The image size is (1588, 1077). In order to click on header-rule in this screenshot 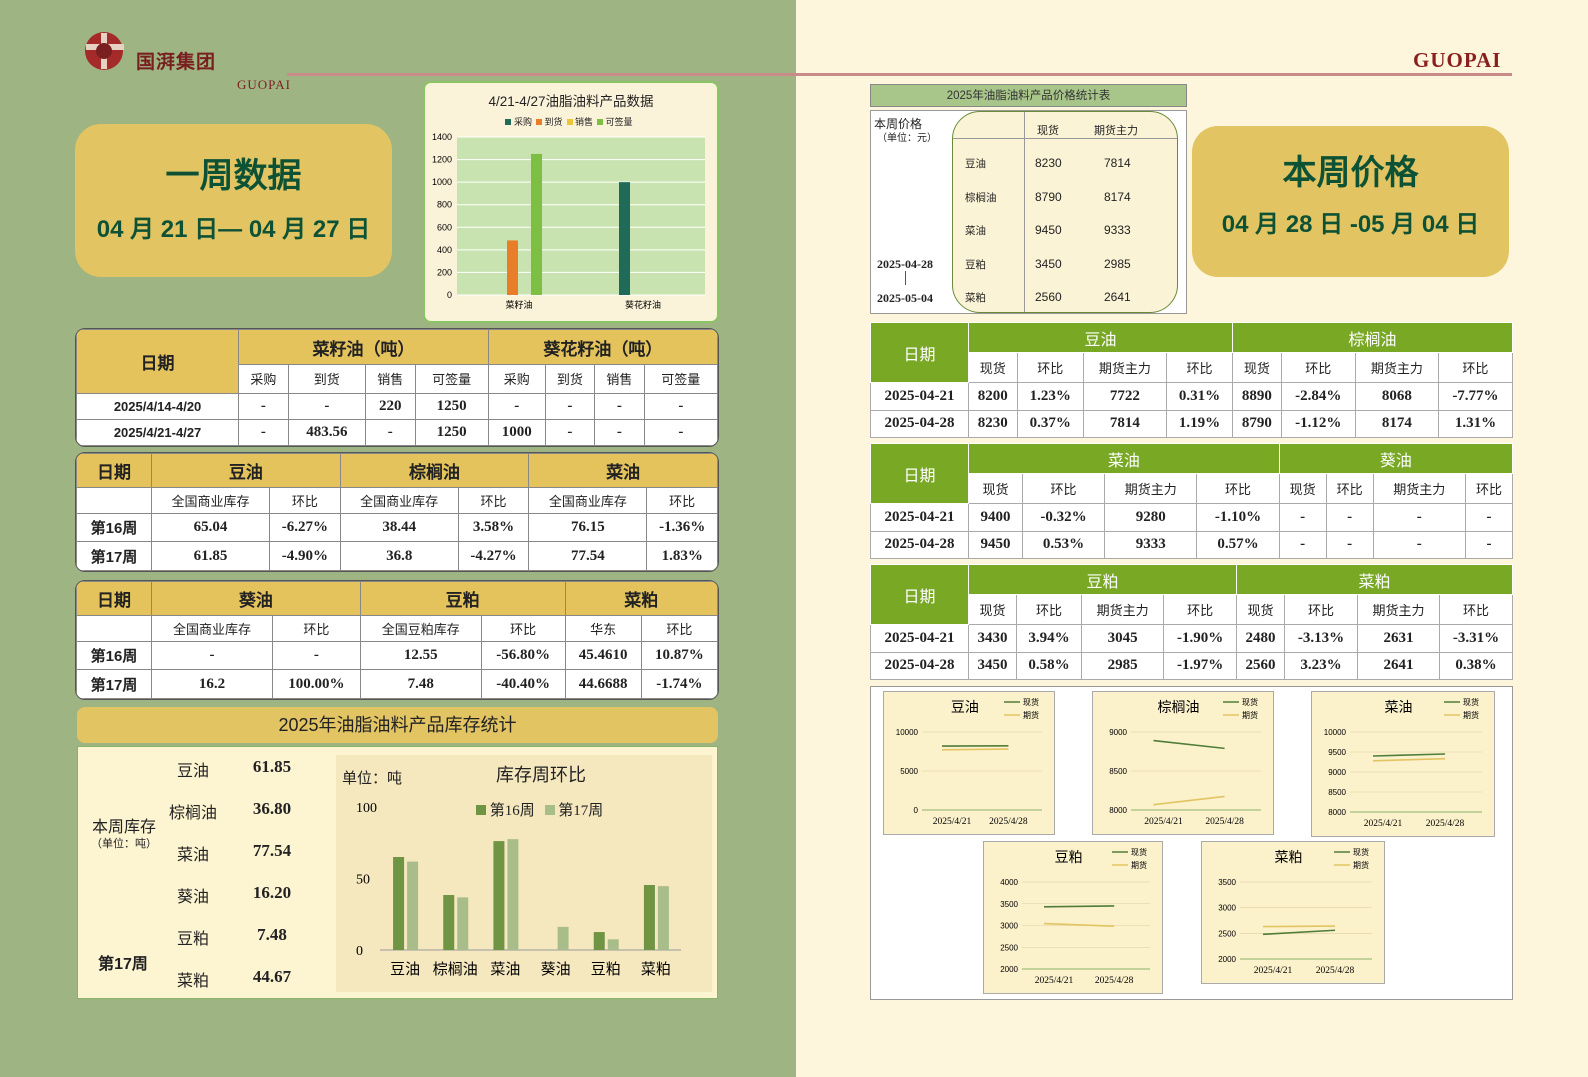, I will do `click(899, 74)`.